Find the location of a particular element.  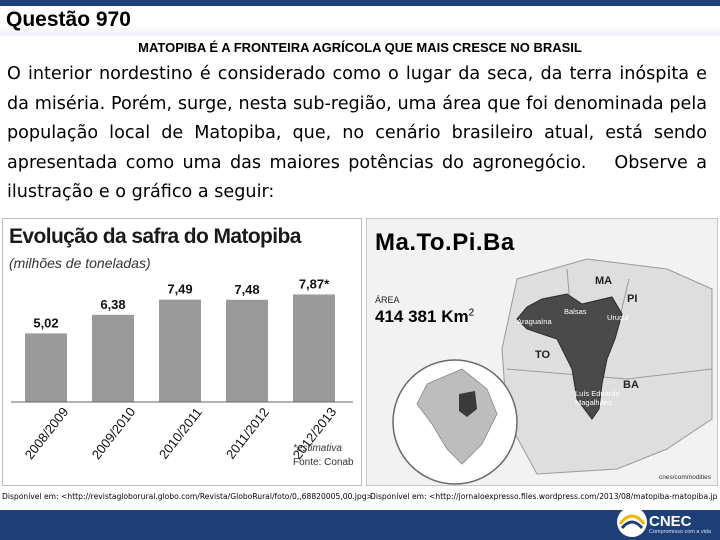

cnec-logo: CNEC Compromisso com a vida is located at coordinates (664, 520).